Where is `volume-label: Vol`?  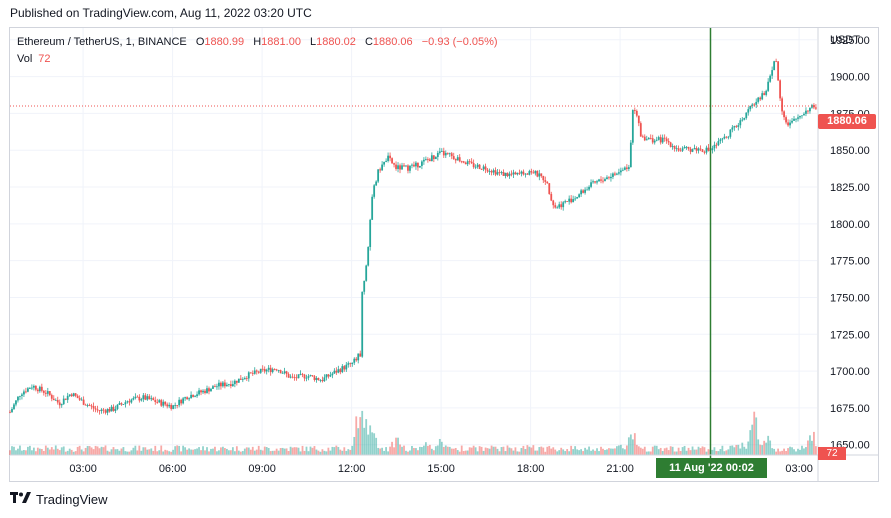 volume-label: Vol is located at coordinates (25, 59).